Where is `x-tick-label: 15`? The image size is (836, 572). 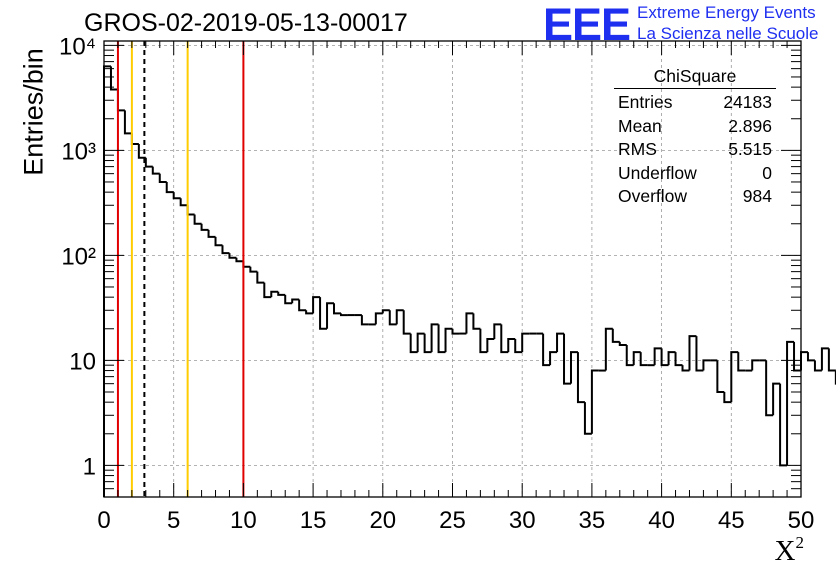 x-tick-label: 15 is located at coordinates (313, 520).